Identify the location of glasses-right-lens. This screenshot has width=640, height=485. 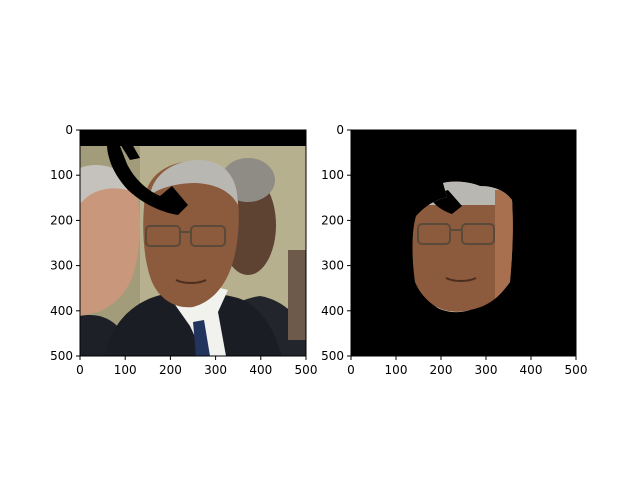
(208, 236).